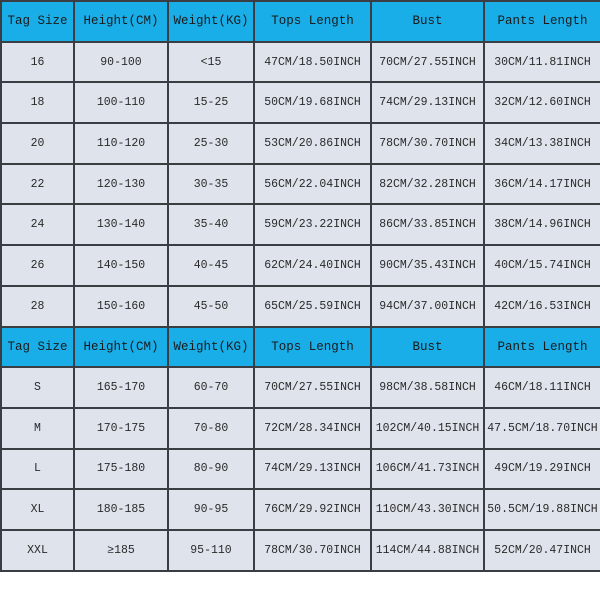 This screenshot has height=600, width=600. I want to click on cell-bust: 114CM/44.88INCH, so click(427, 550).